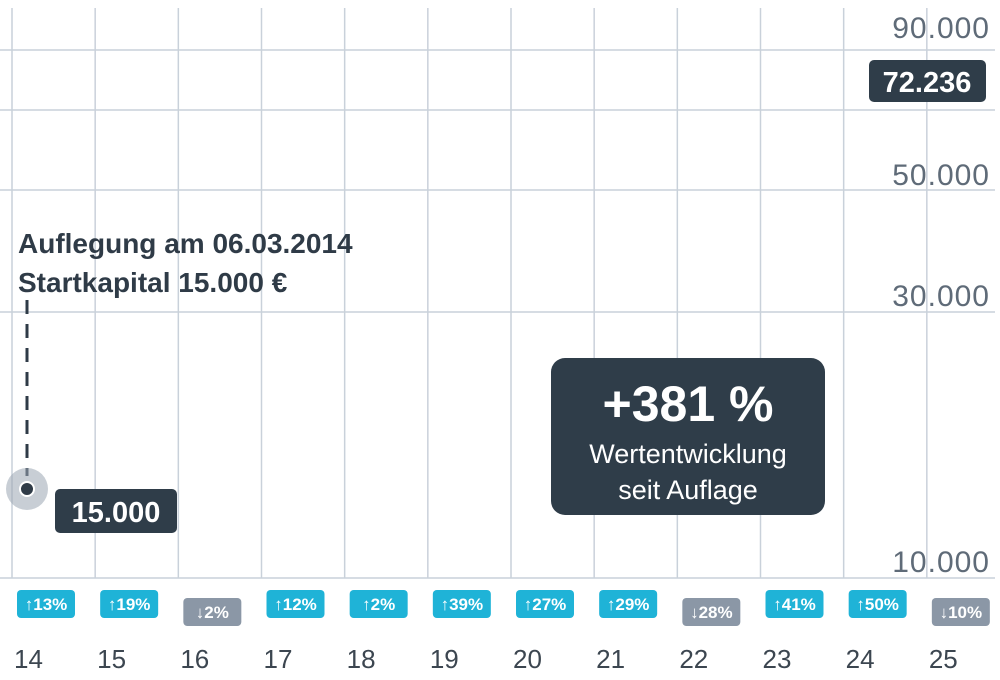 The image size is (1000, 680). What do you see at coordinates (486, 659) in the screenshot?
I see `x-axis-labels: 14 15 16 17 18 19 20 21 22 23 24 25` at bounding box center [486, 659].